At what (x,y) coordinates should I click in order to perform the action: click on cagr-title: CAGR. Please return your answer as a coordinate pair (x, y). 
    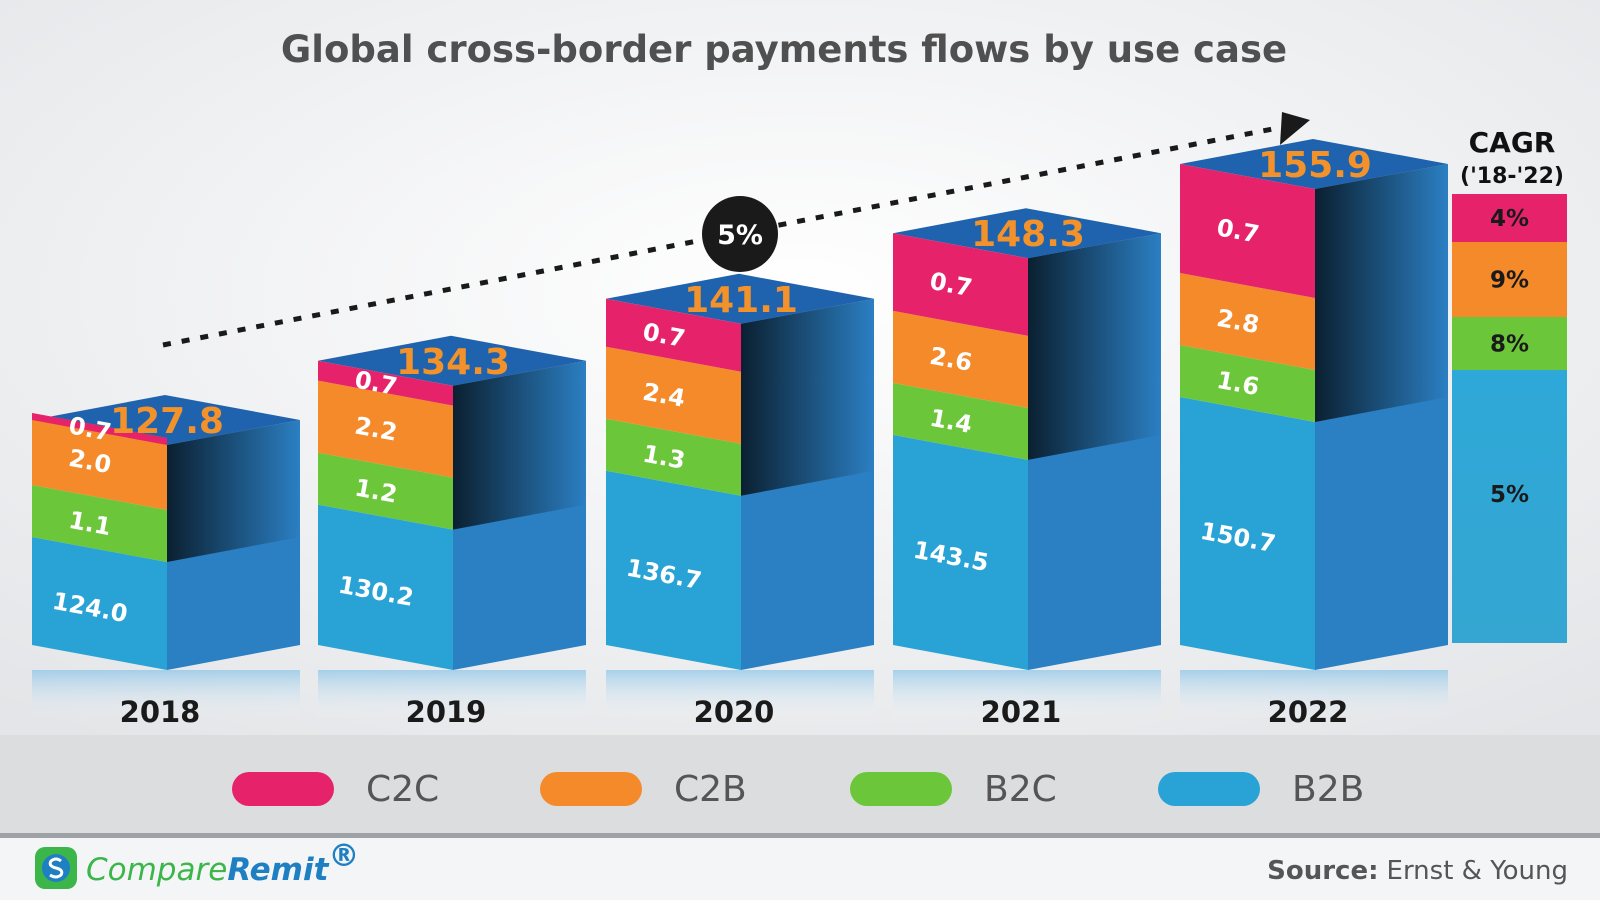
    Looking at the image, I should click on (1512, 142).